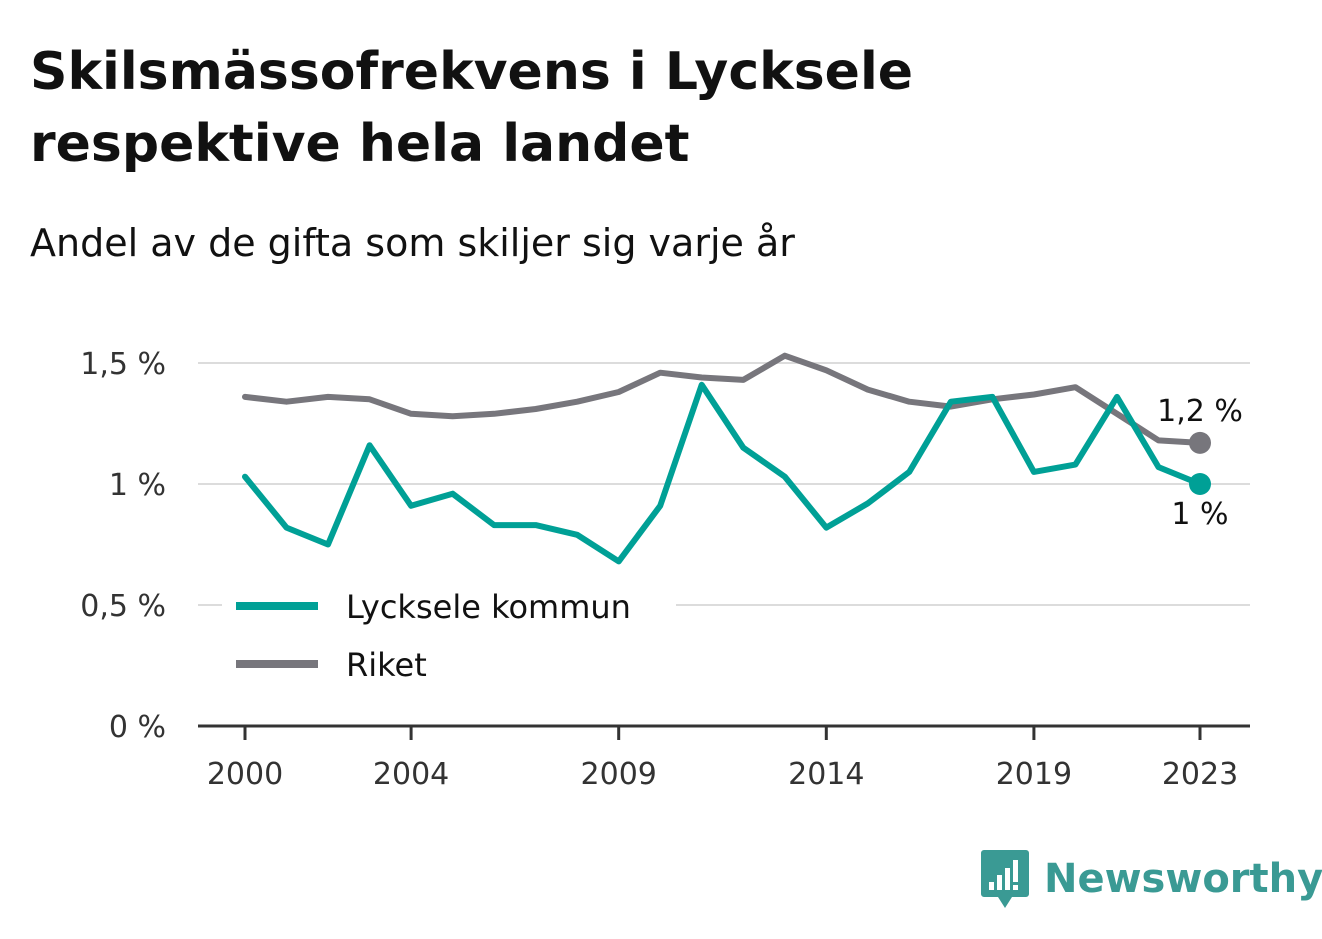  Describe the element at coordinates (137, 485) in the screenshot. I see `y-tick-label: 1 %` at that location.